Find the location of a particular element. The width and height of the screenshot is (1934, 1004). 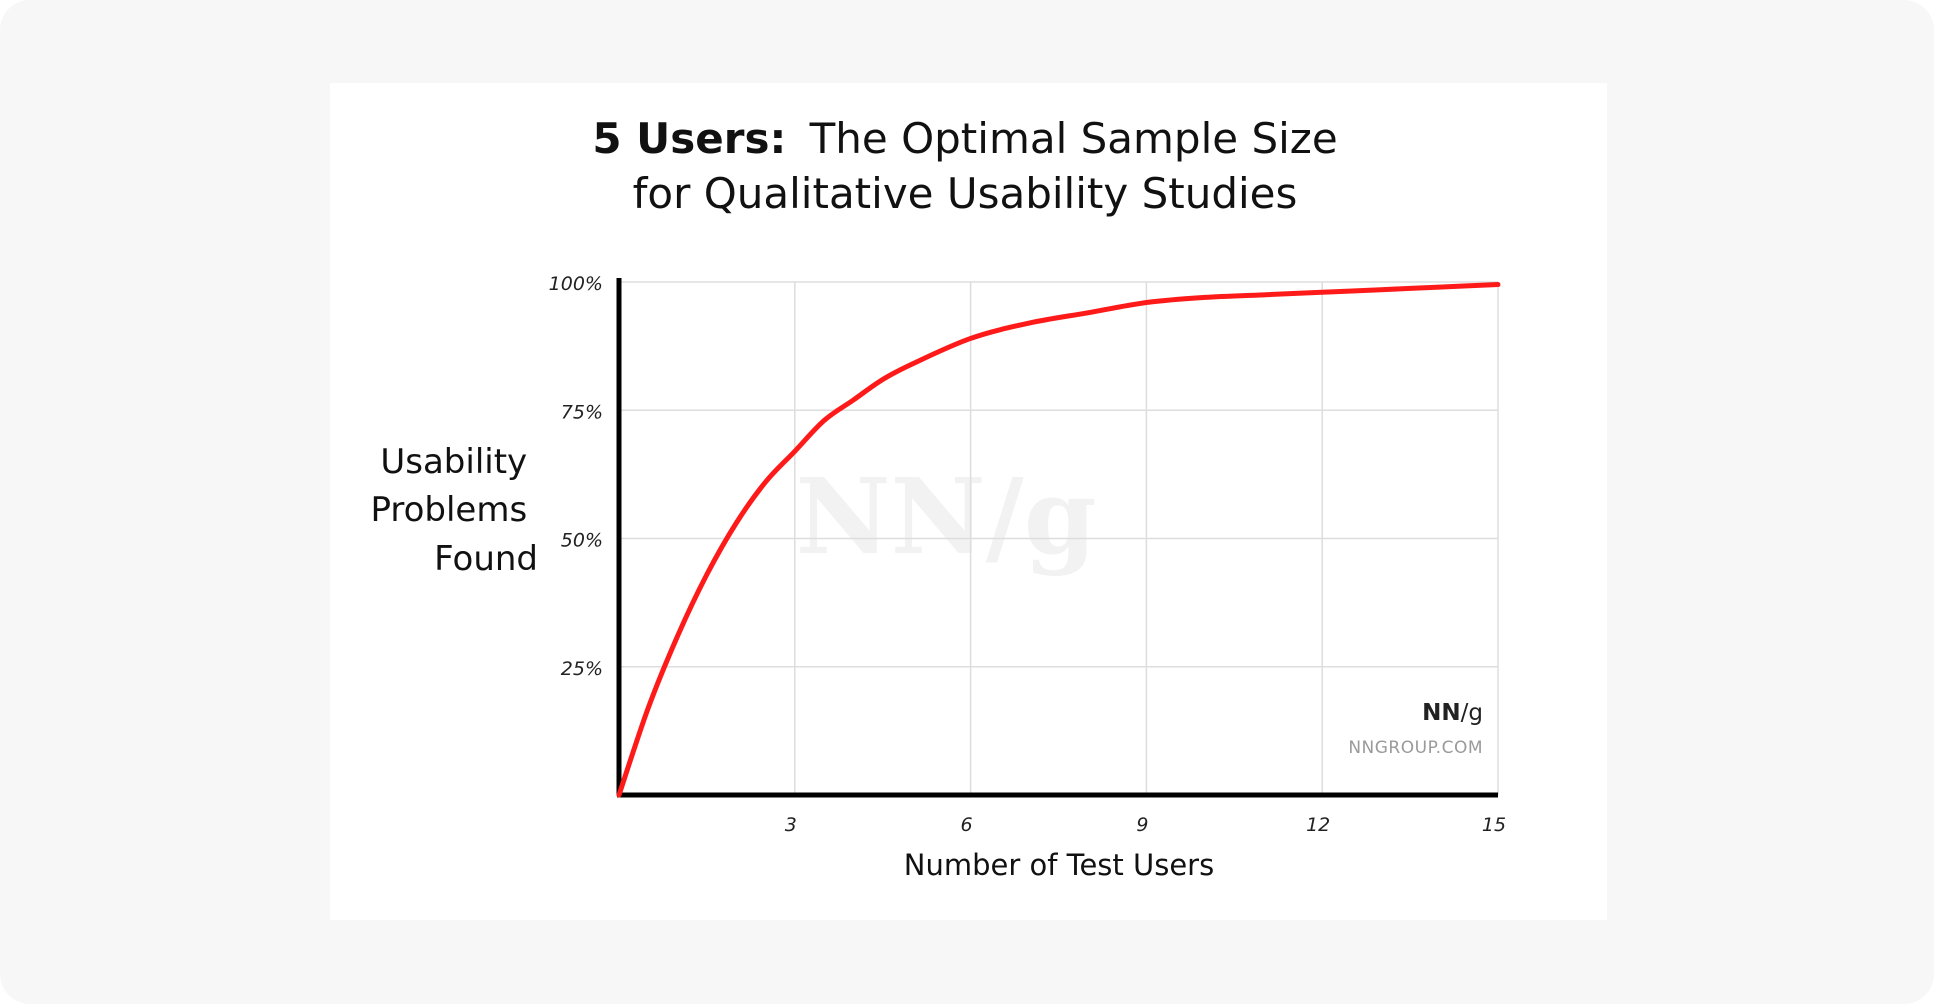

y-axis-label: Usability Problems Found is located at coordinates (454, 510).